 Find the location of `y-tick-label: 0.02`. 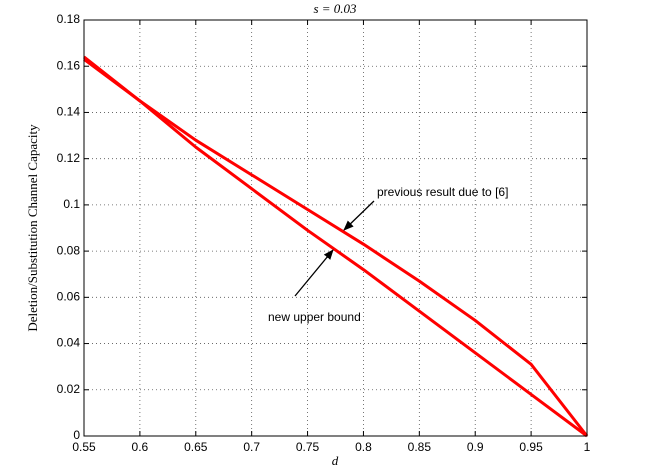

y-tick-label: 0.02 is located at coordinates (69, 389).